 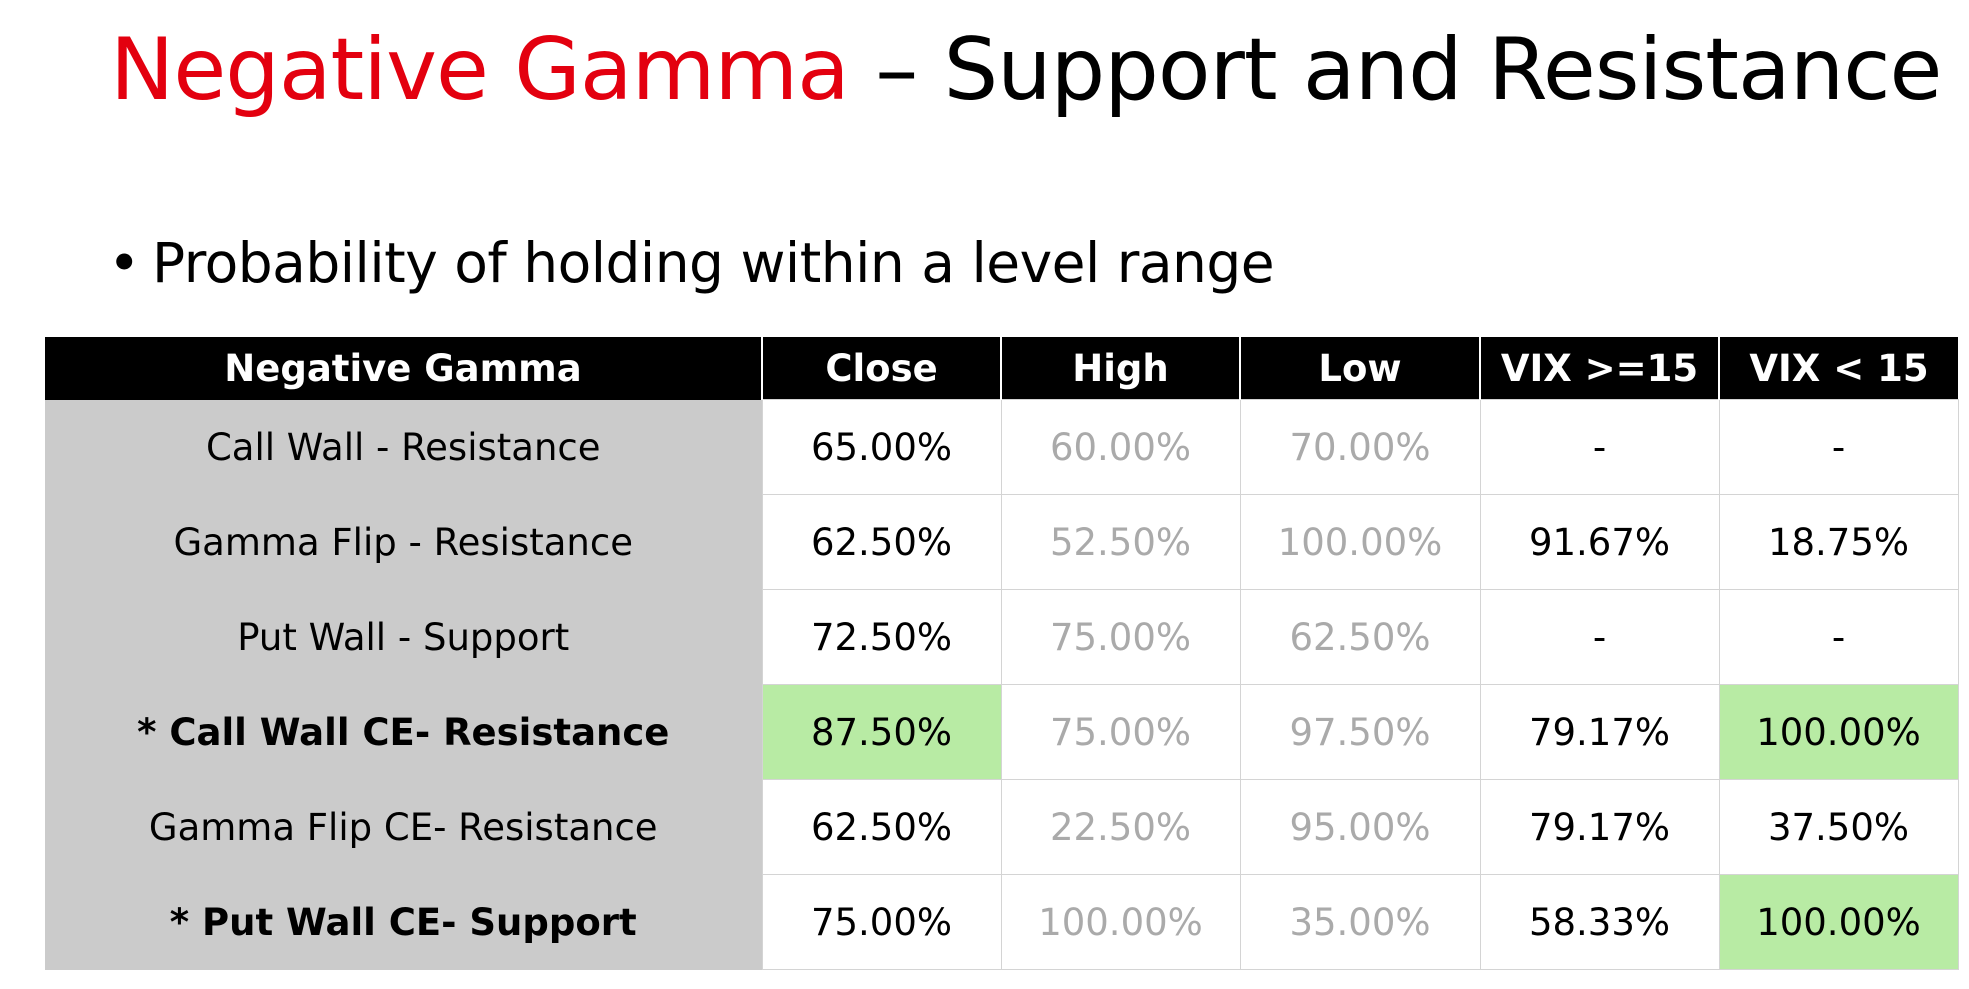 I want to click on cell-close: 72.50%, so click(x=881, y=637).